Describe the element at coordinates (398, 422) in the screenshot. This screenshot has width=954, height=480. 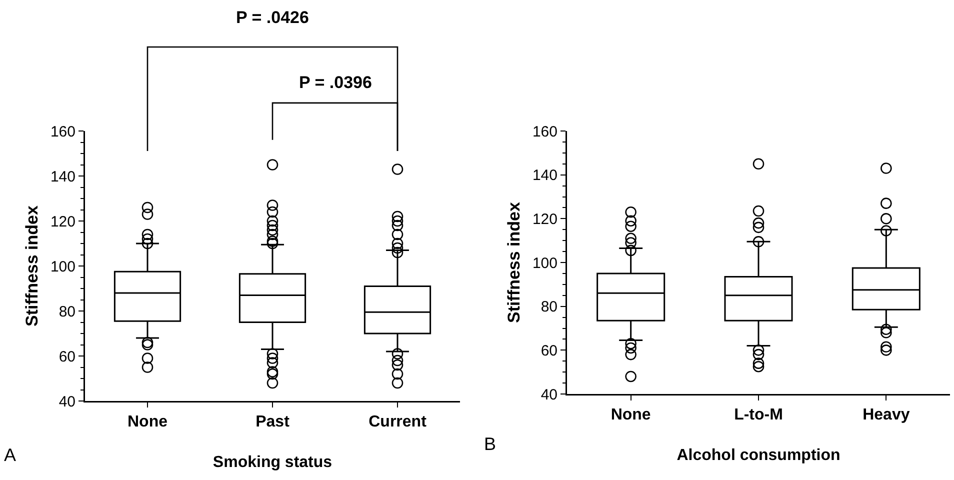
I see `x-tick-label: Current` at that location.